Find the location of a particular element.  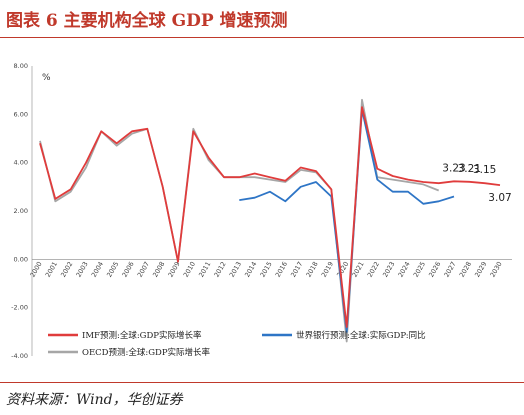

source-note: 资料来源：Wind，华创证券 is located at coordinates (94, 400).